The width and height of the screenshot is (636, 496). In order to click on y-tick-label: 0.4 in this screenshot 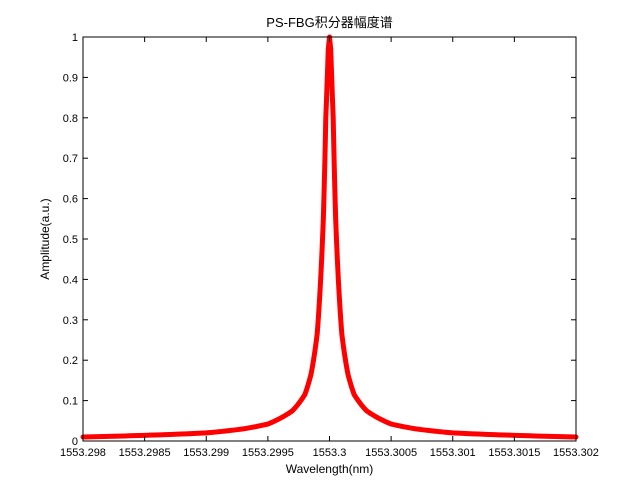, I will do `click(70, 280)`.